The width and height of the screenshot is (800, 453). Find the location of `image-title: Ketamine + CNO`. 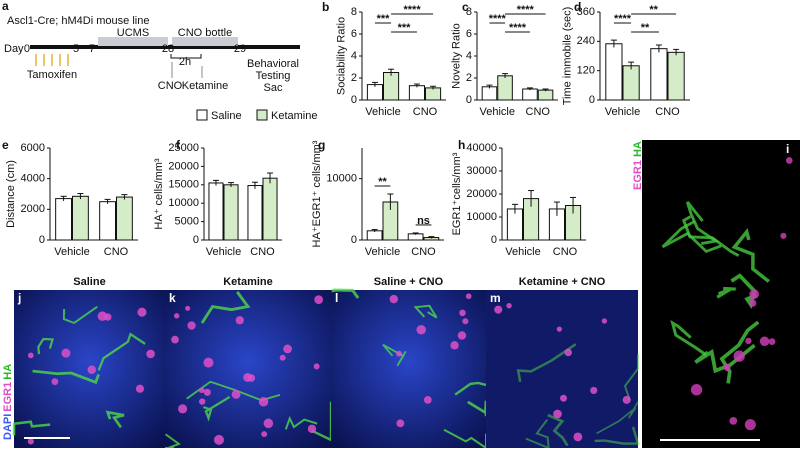

image-title: Ketamine + CNO is located at coordinates (562, 282).